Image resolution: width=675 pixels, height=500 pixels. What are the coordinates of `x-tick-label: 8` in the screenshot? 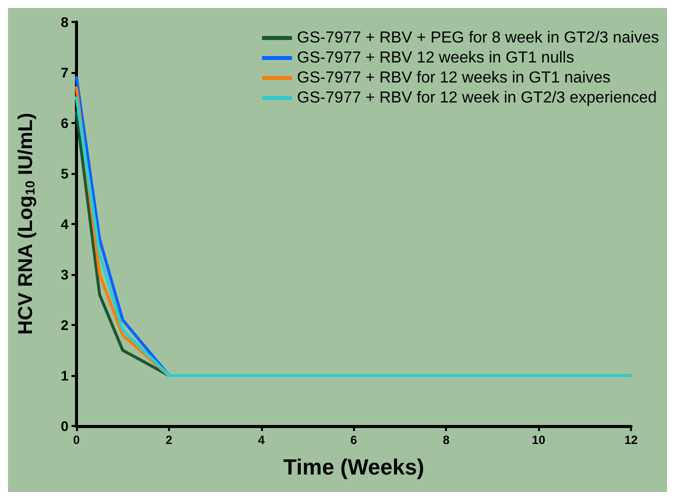 It's located at (446, 440).